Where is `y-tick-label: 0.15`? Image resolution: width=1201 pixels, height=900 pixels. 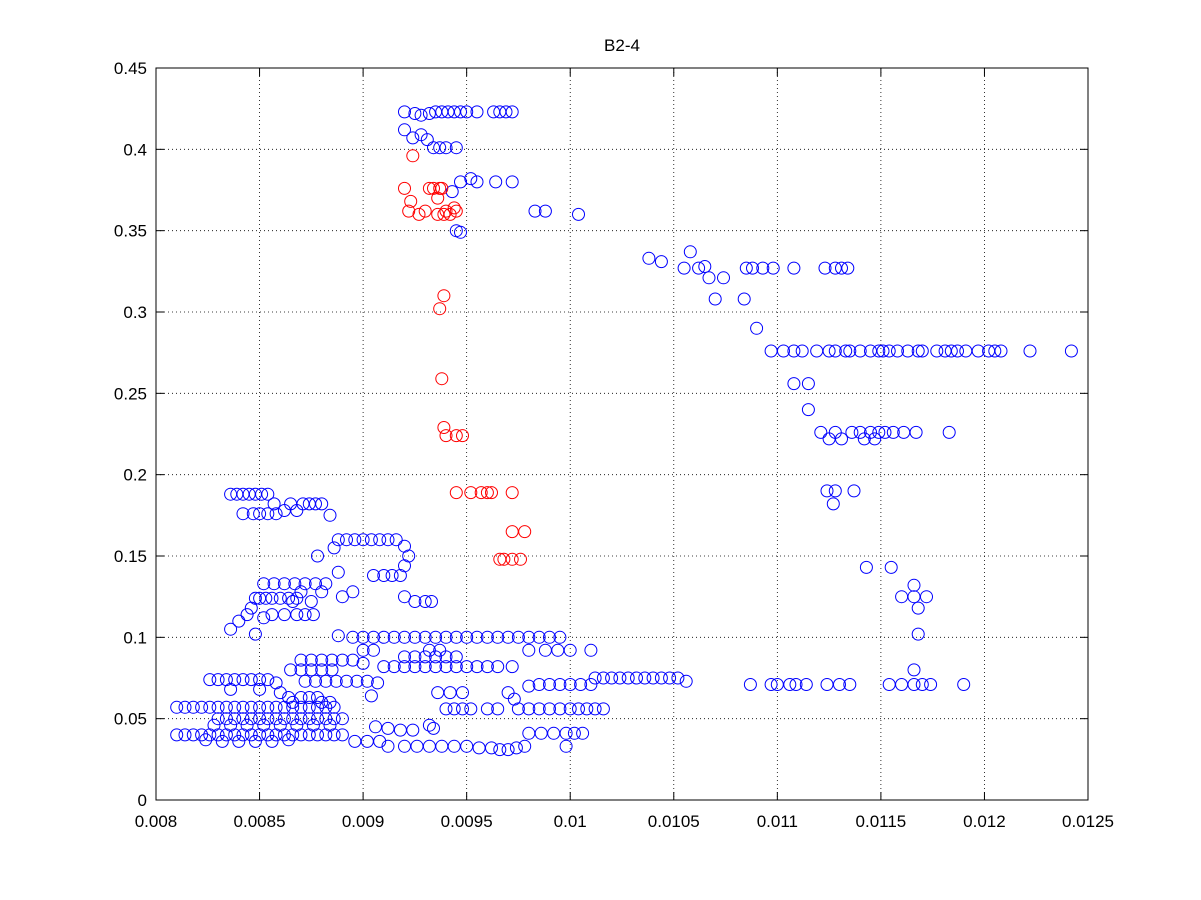
y-tick-label: 0.15 is located at coordinates (130, 556).